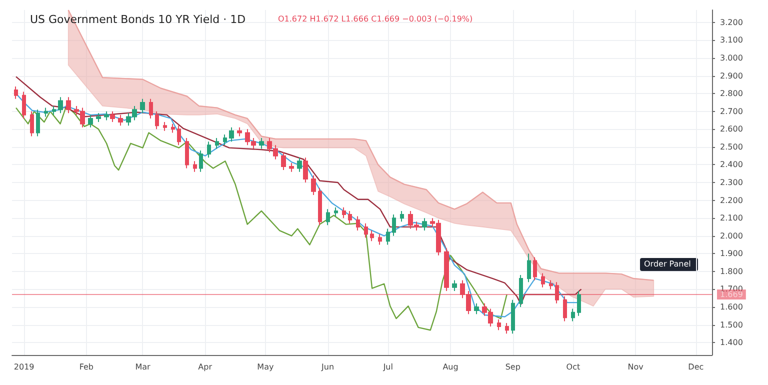 The width and height of the screenshot is (768, 385). Describe the element at coordinates (143, 367) in the screenshot. I see `x-tick-label: Mar` at that location.